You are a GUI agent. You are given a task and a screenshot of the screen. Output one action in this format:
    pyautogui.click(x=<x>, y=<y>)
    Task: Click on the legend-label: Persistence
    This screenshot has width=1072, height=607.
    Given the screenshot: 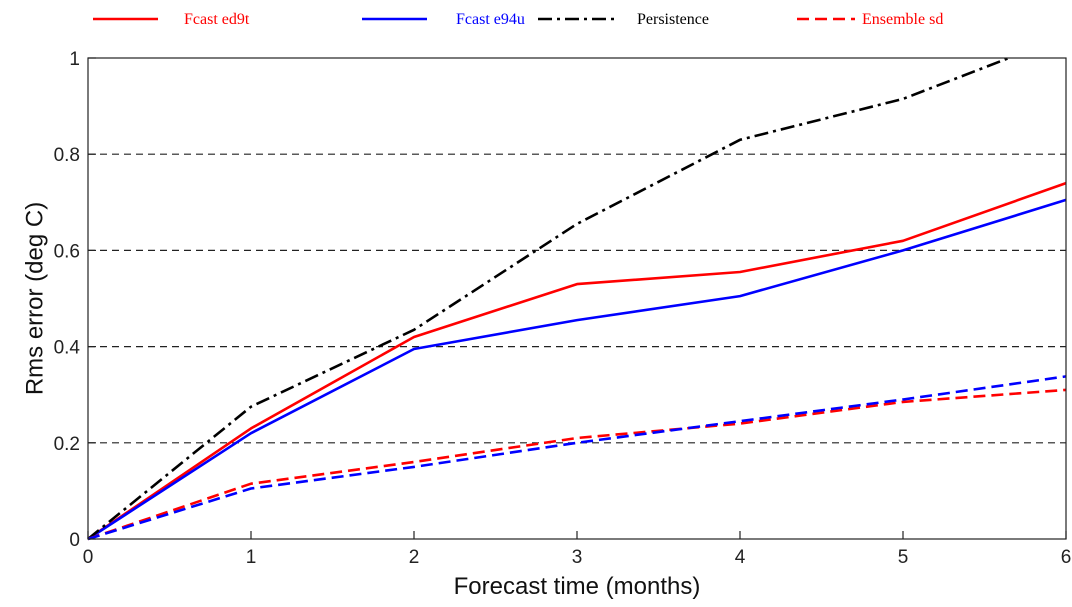 What is the action you would take?
    pyautogui.click(x=673, y=19)
    